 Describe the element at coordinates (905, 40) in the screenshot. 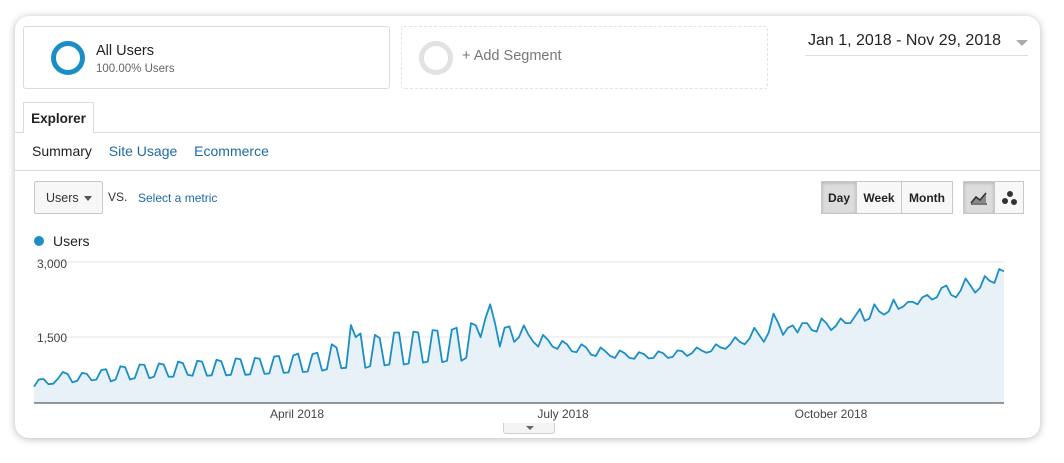

I see `date-range-label: Jan 1, 2018 - Nov 29, 2018` at that location.